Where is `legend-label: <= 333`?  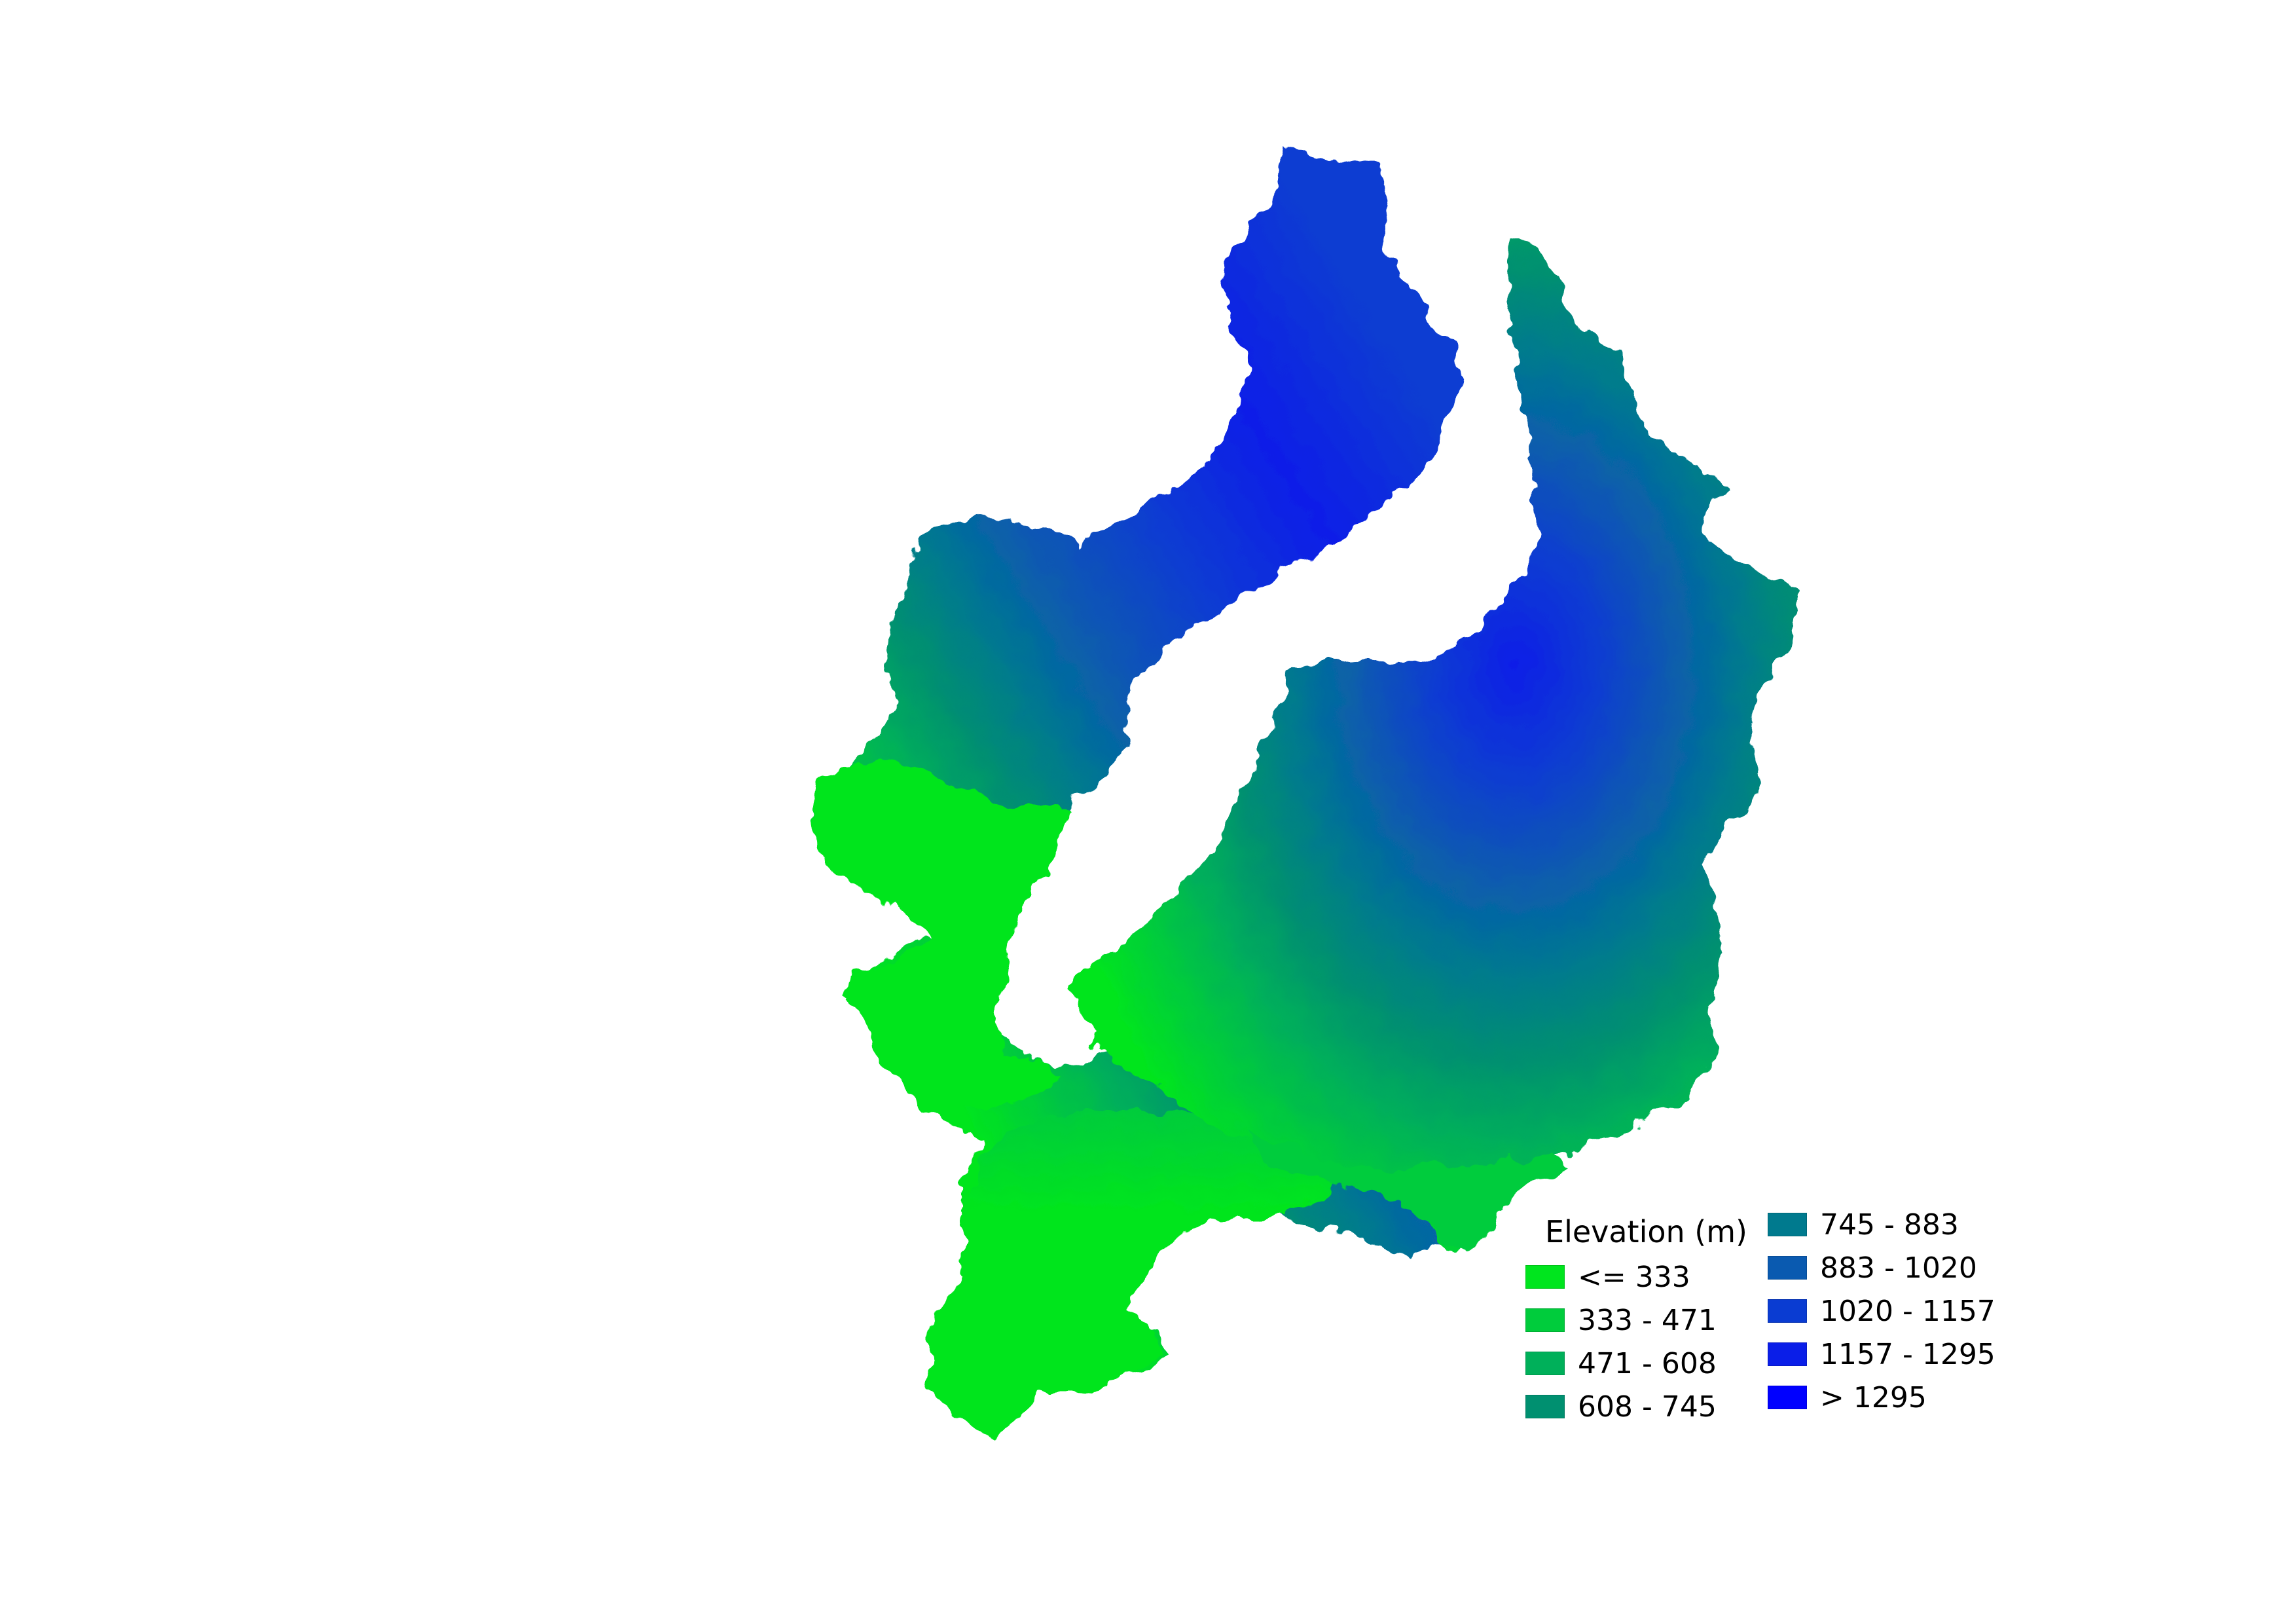
legend-label: <= 333 is located at coordinates (1634, 1277).